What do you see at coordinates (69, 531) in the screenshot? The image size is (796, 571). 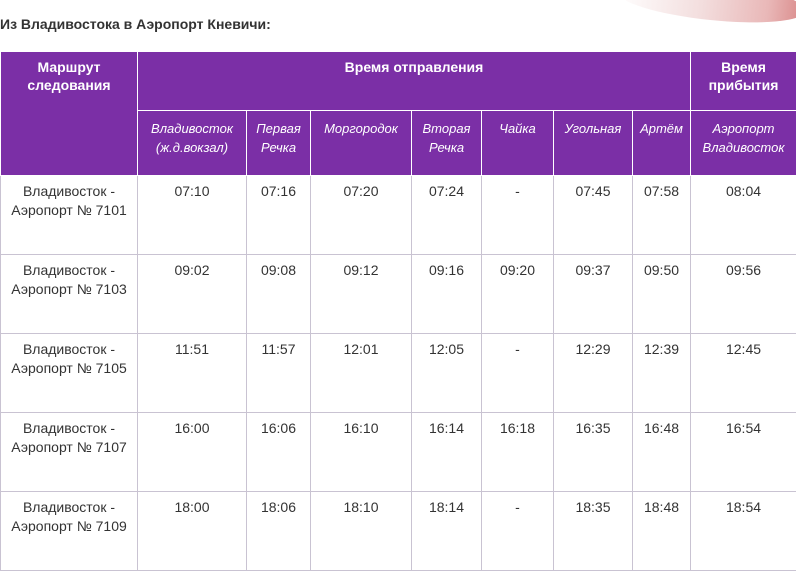 I see `route-cell: Владивосток - Аэропорт № 7109` at bounding box center [69, 531].